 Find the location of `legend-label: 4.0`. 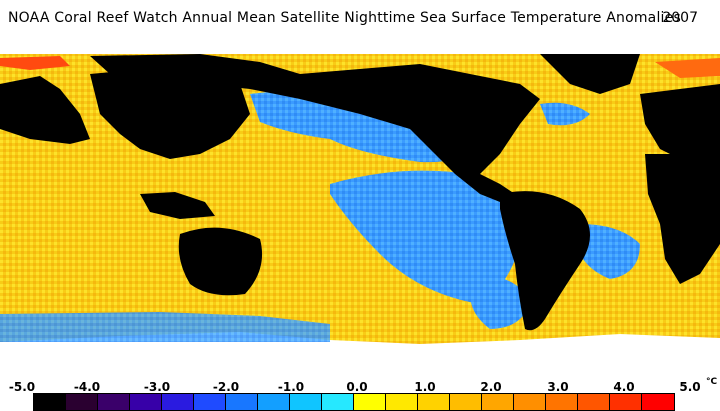

legend-label: 4.0 is located at coordinates (624, 387).